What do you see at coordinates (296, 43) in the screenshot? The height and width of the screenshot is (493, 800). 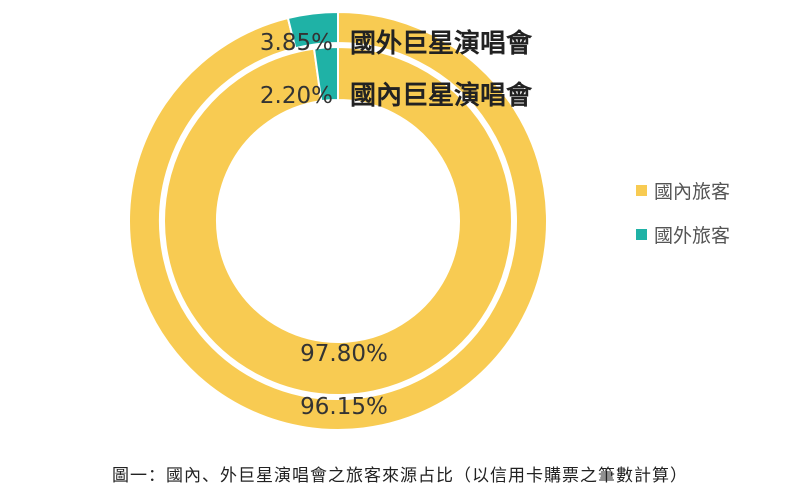 I see `outer-foreign-pct: 3.85%` at bounding box center [296, 43].